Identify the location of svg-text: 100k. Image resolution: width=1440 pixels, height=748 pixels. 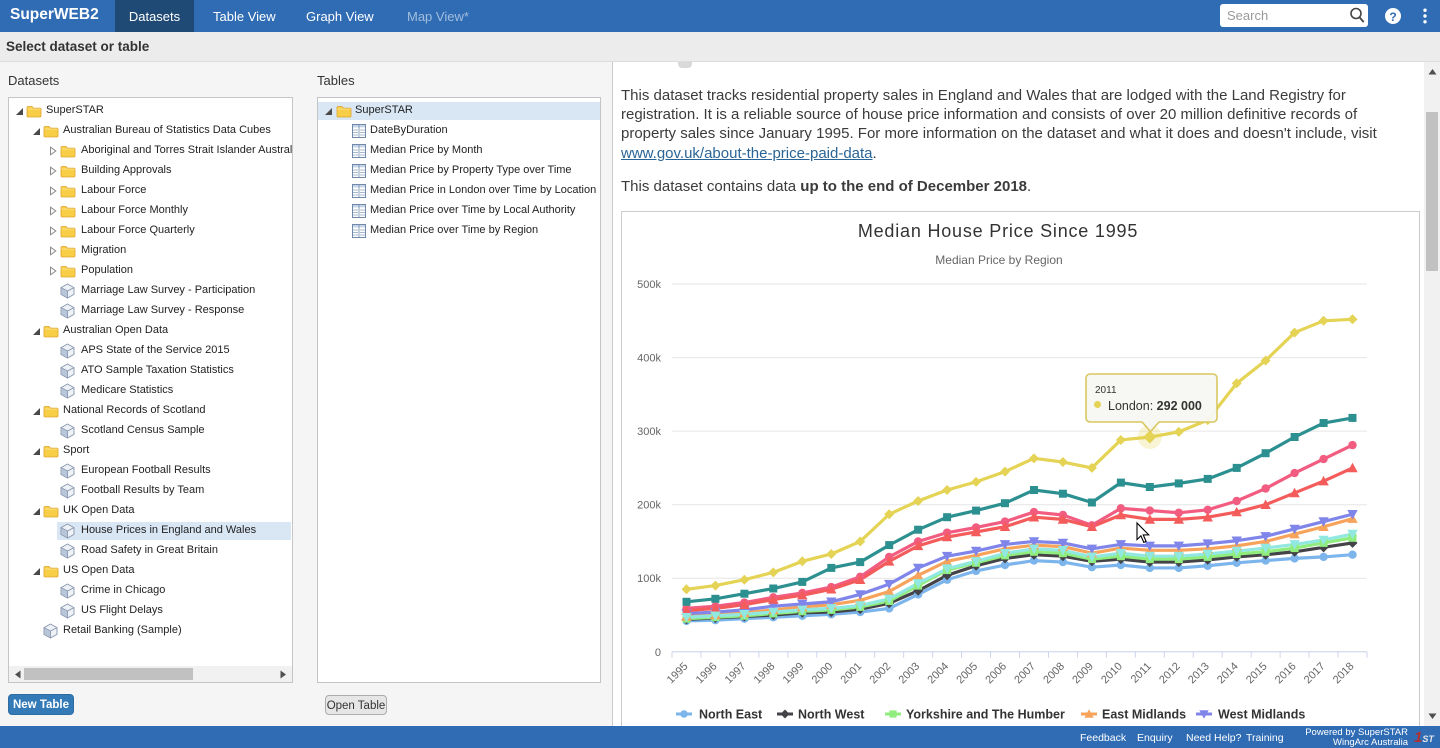
(649, 579).